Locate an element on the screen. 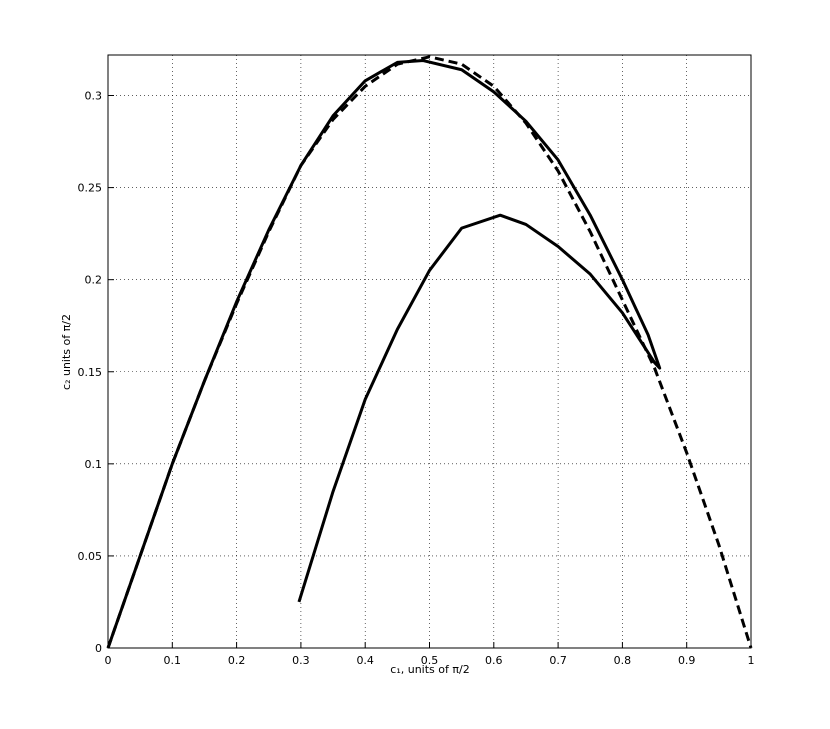 The height and width of the screenshot is (729, 830). x-tick-label: 0.5 is located at coordinates (430, 660).